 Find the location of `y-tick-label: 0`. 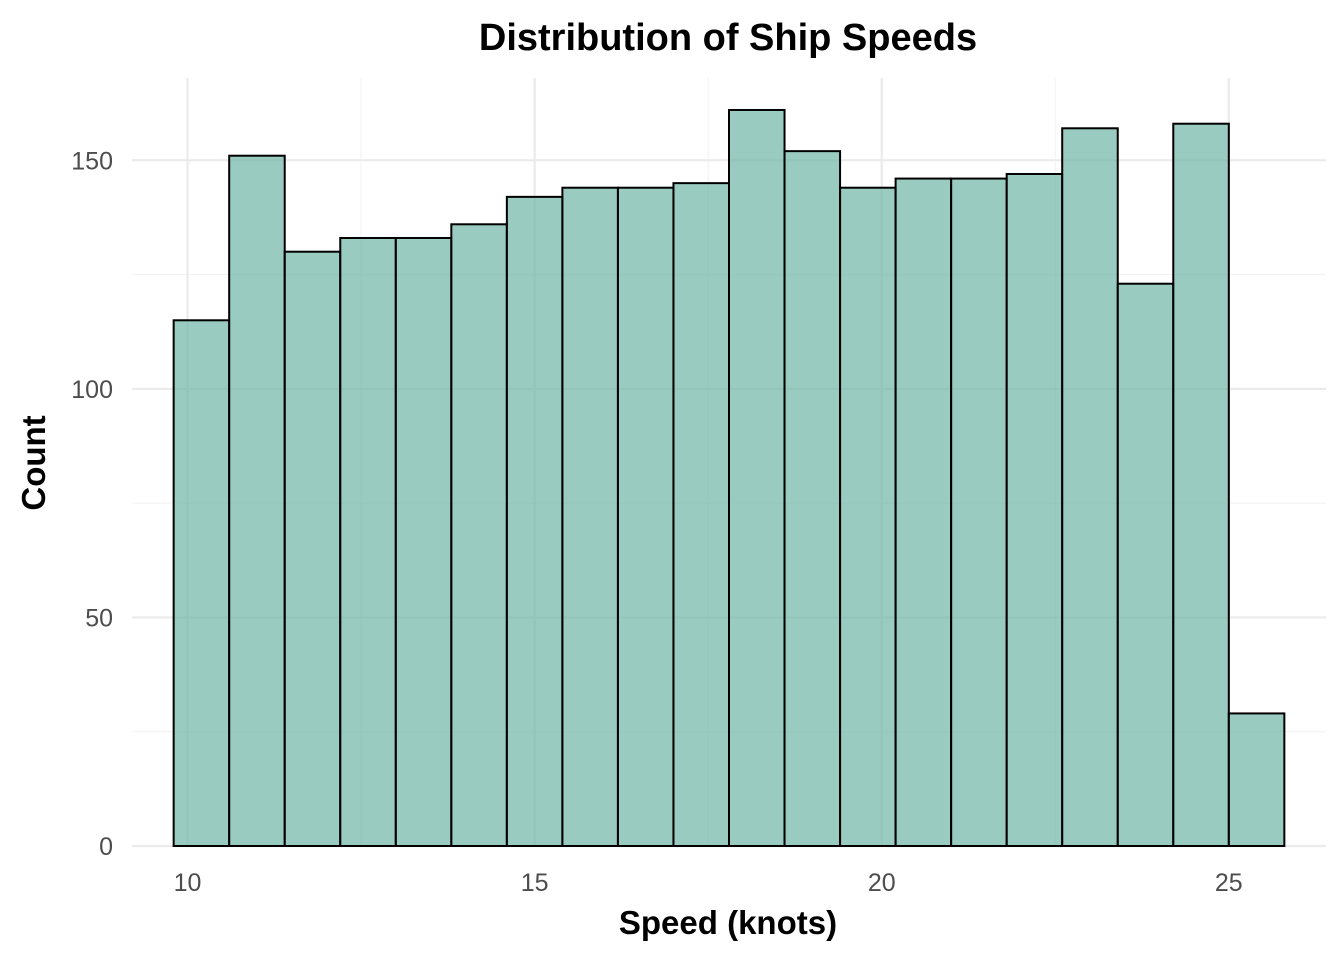

y-tick-label: 0 is located at coordinates (106, 847).